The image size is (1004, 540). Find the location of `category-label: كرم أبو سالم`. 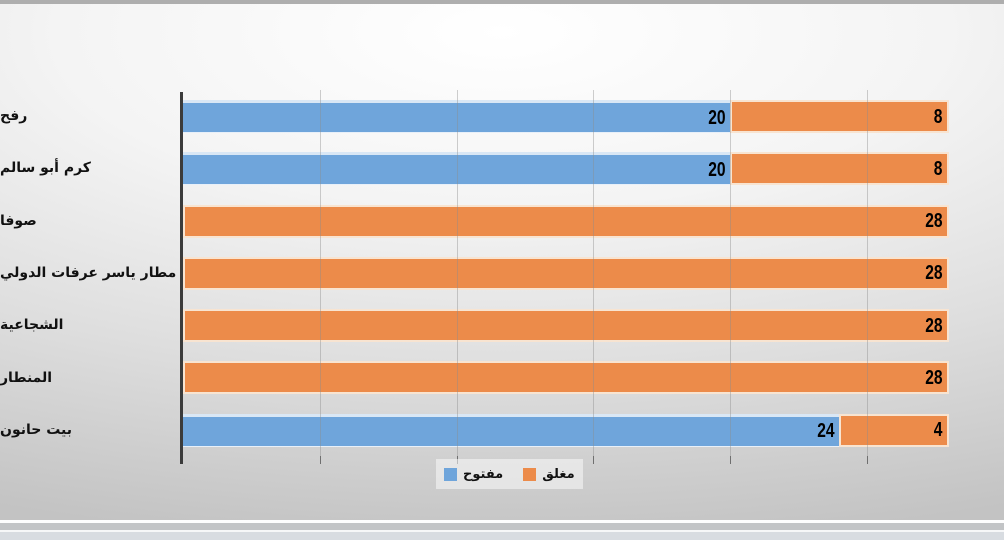

category-label: كرم أبو سالم is located at coordinates (45, 168).